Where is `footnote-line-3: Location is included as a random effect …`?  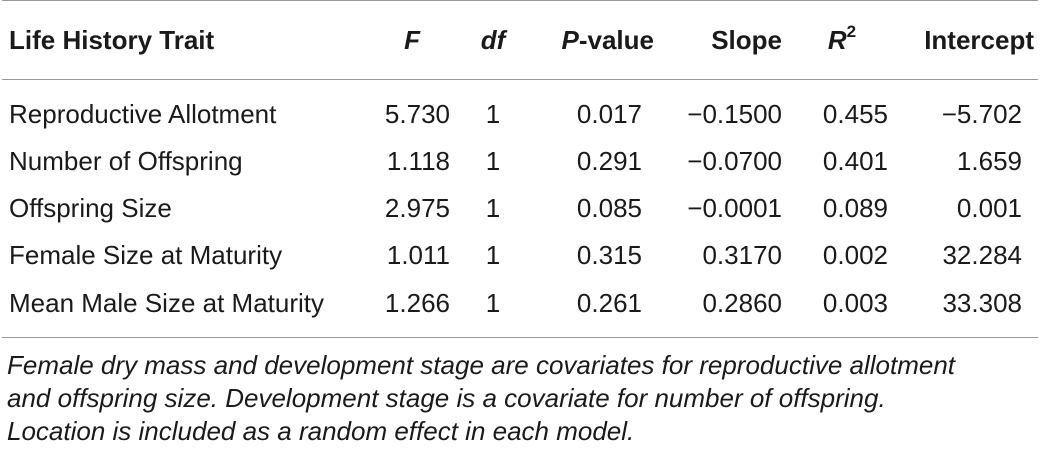
footnote-line-3: Location is included as a random effect … is located at coordinates (321, 431).